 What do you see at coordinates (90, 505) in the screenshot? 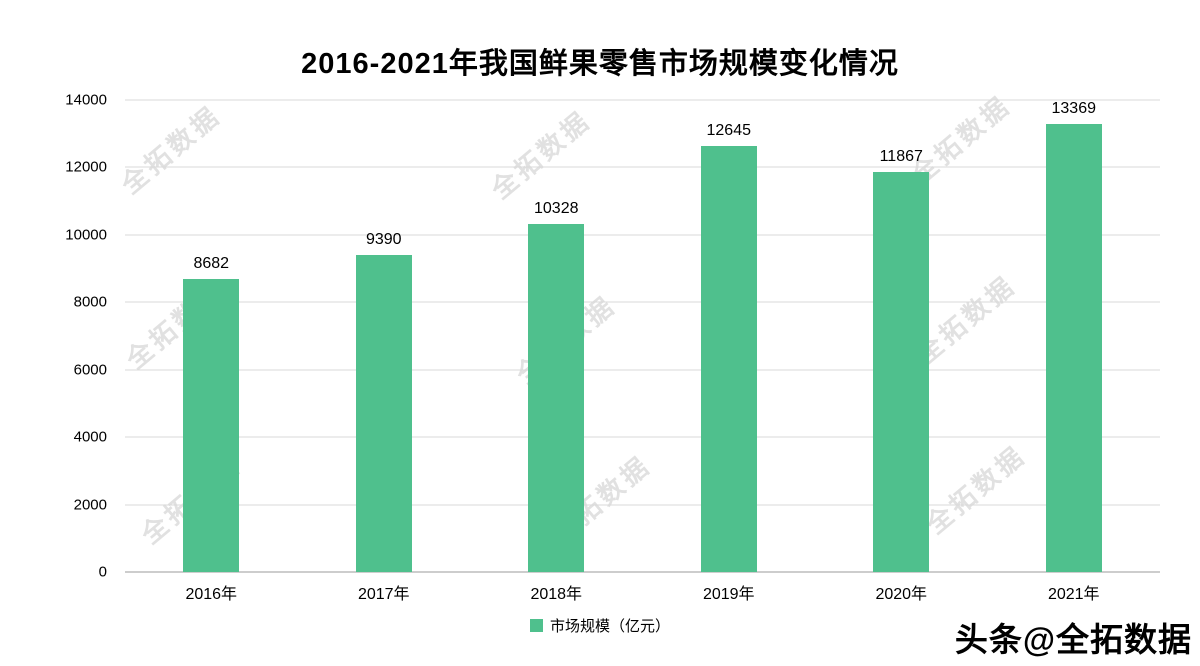
I see `y-tick-label: 2000` at bounding box center [90, 505].